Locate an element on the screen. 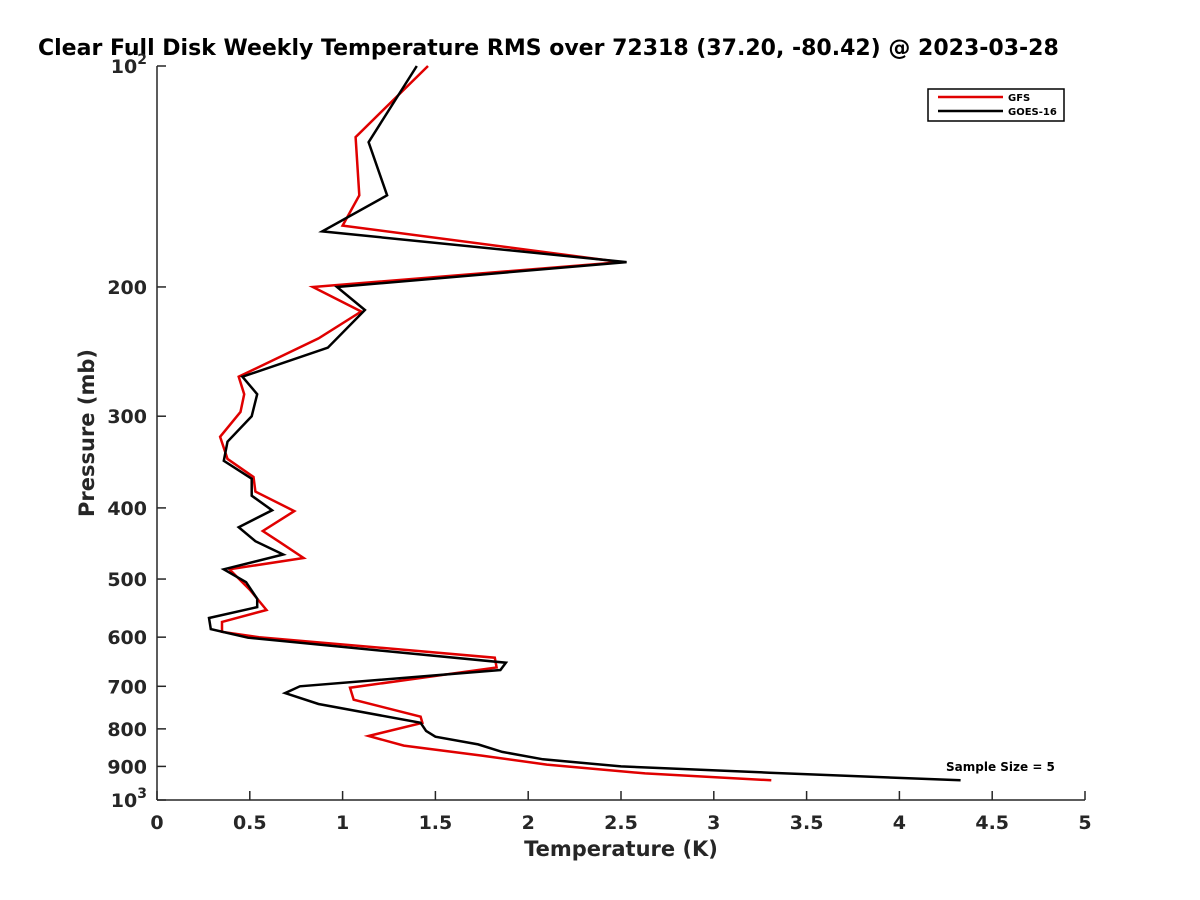 Image resolution: width=1200 pixels, height=900 pixels. y-ticks: 10² 200 300 400 500 600 700 800 900 10³ is located at coordinates (136, 432).